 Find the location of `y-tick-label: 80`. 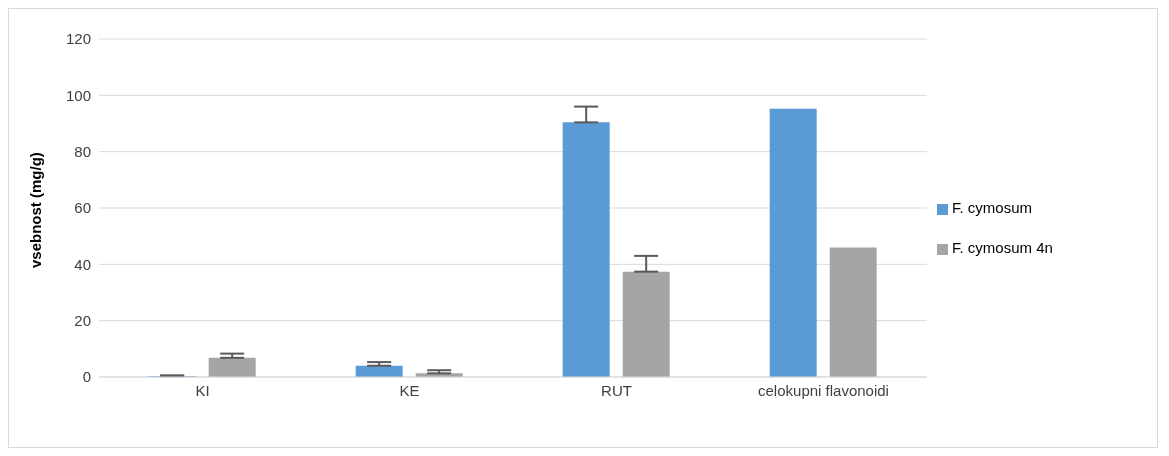

y-tick-label: 80 is located at coordinates (82, 151).